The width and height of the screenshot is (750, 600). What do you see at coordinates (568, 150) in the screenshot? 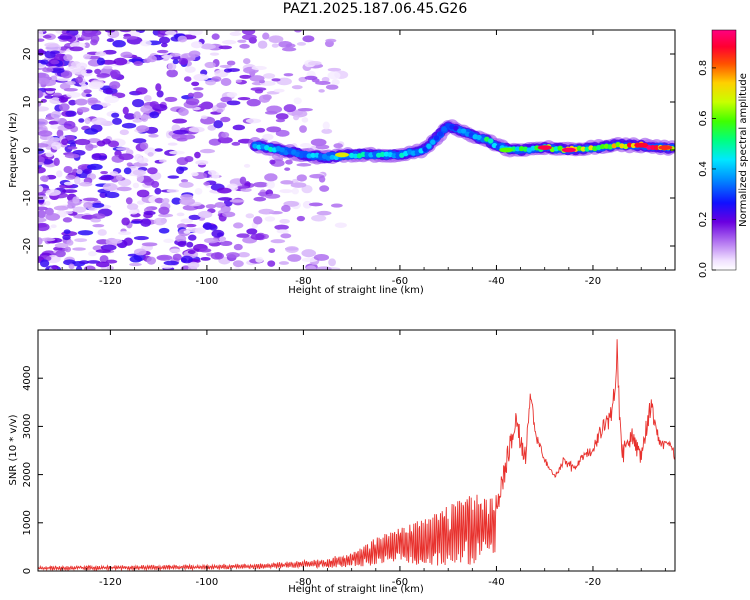
I see `spectrogram-peak-cell` at bounding box center [568, 150].